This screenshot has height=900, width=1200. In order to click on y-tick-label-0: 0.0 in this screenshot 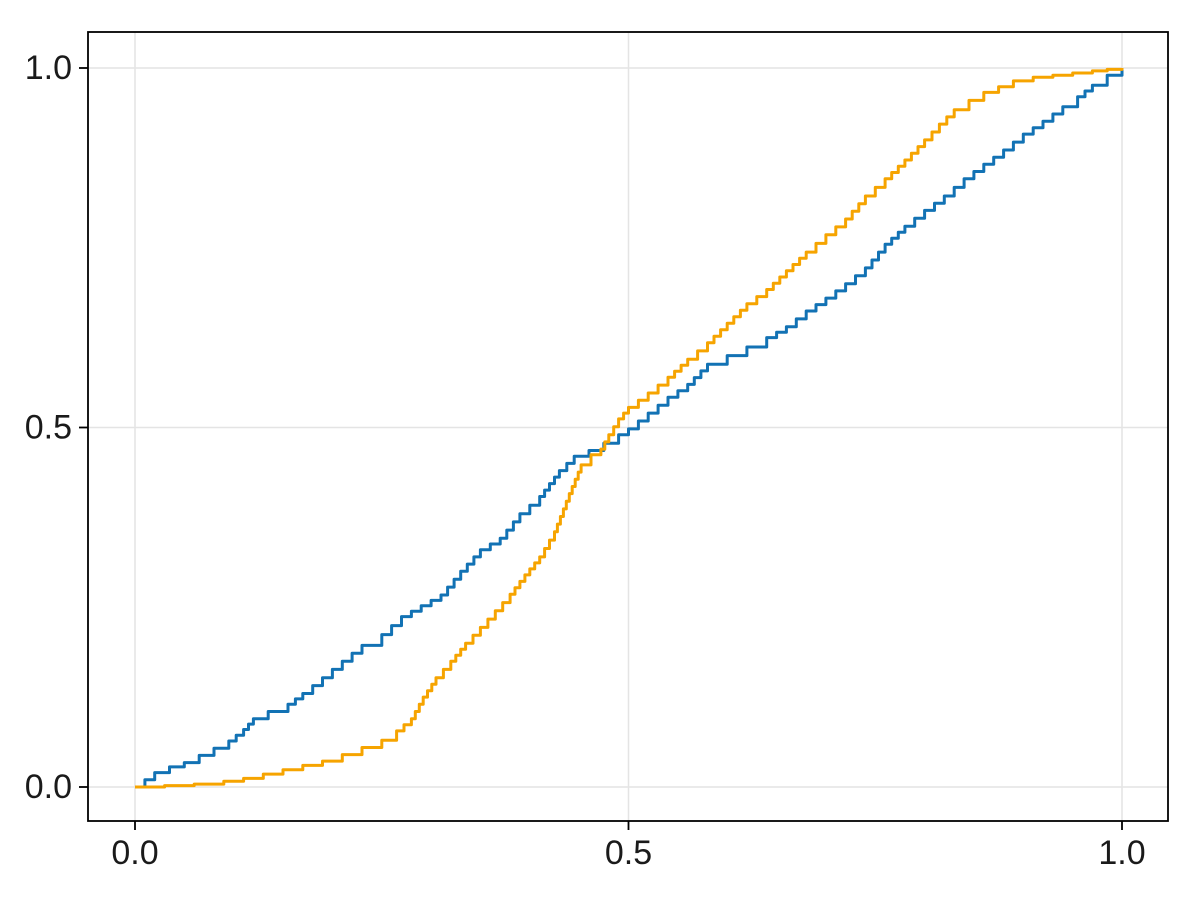, I will do `click(48, 787)`.